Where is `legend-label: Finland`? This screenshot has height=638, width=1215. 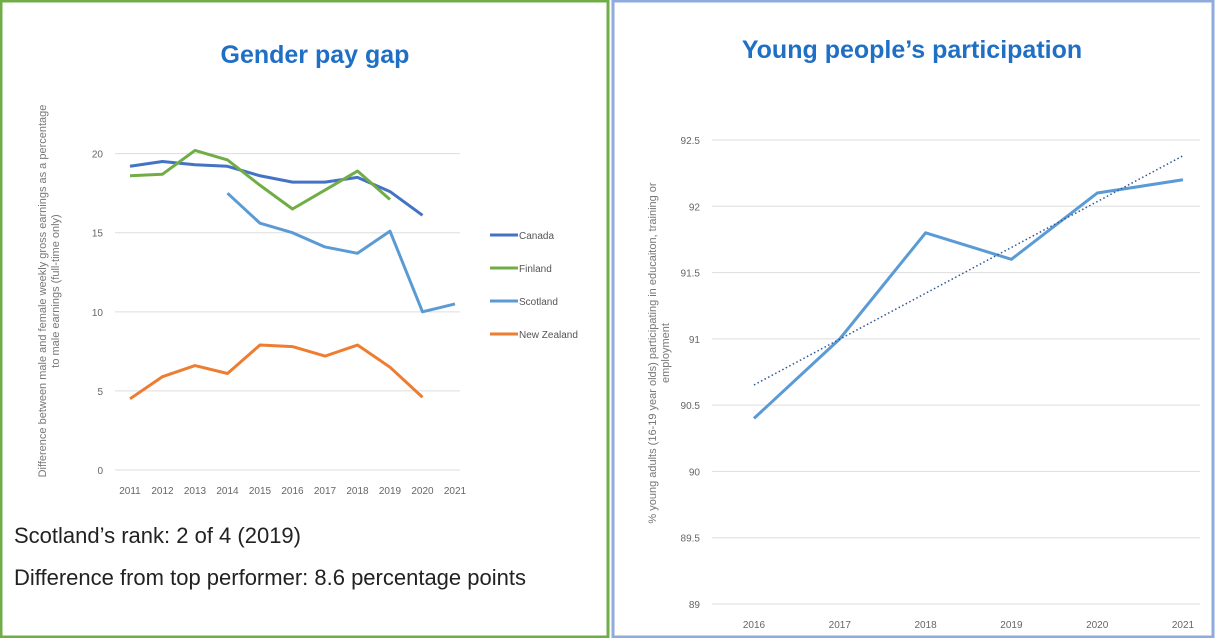
legend-label: Finland is located at coordinates (535, 269).